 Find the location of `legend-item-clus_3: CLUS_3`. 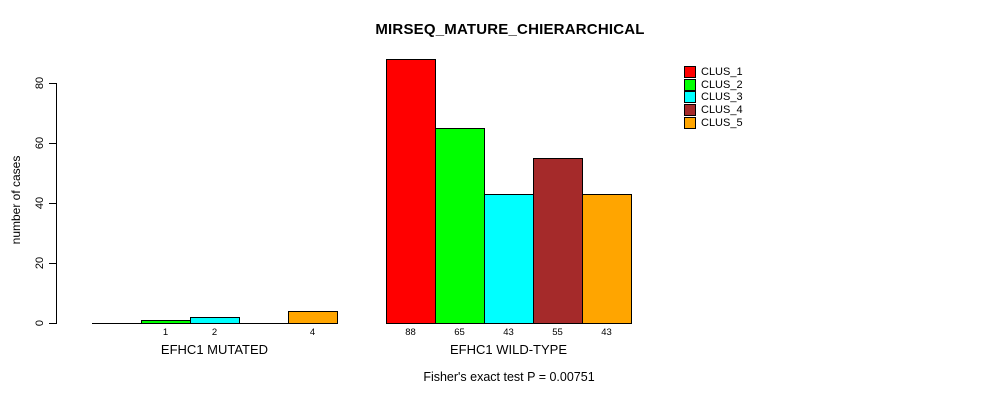

legend-item-clus_3: CLUS_3 is located at coordinates (713, 97).